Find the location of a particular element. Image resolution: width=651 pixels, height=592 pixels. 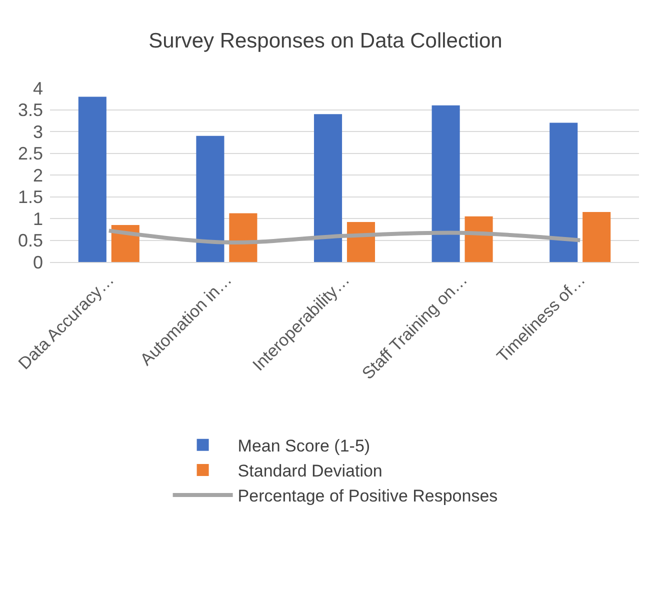

y-tick-label: 2.5 is located at coordinates (30, 154).